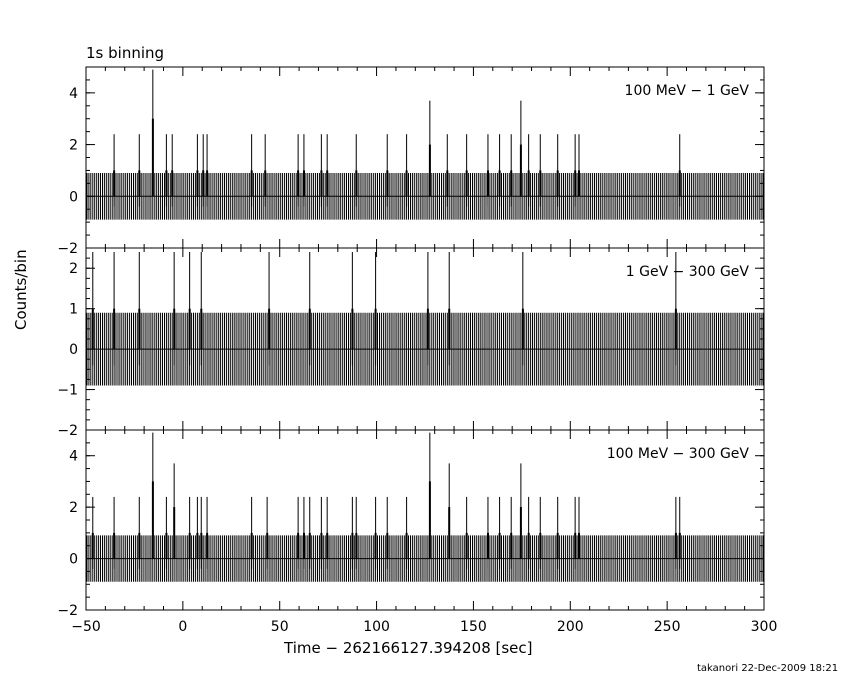 This screenshot has height=680, width=850. Describe the element at coordinates (768, 668) in the screenshot. I see `footer-credit: takanori 22-Dec-2009 18:21` at that location.